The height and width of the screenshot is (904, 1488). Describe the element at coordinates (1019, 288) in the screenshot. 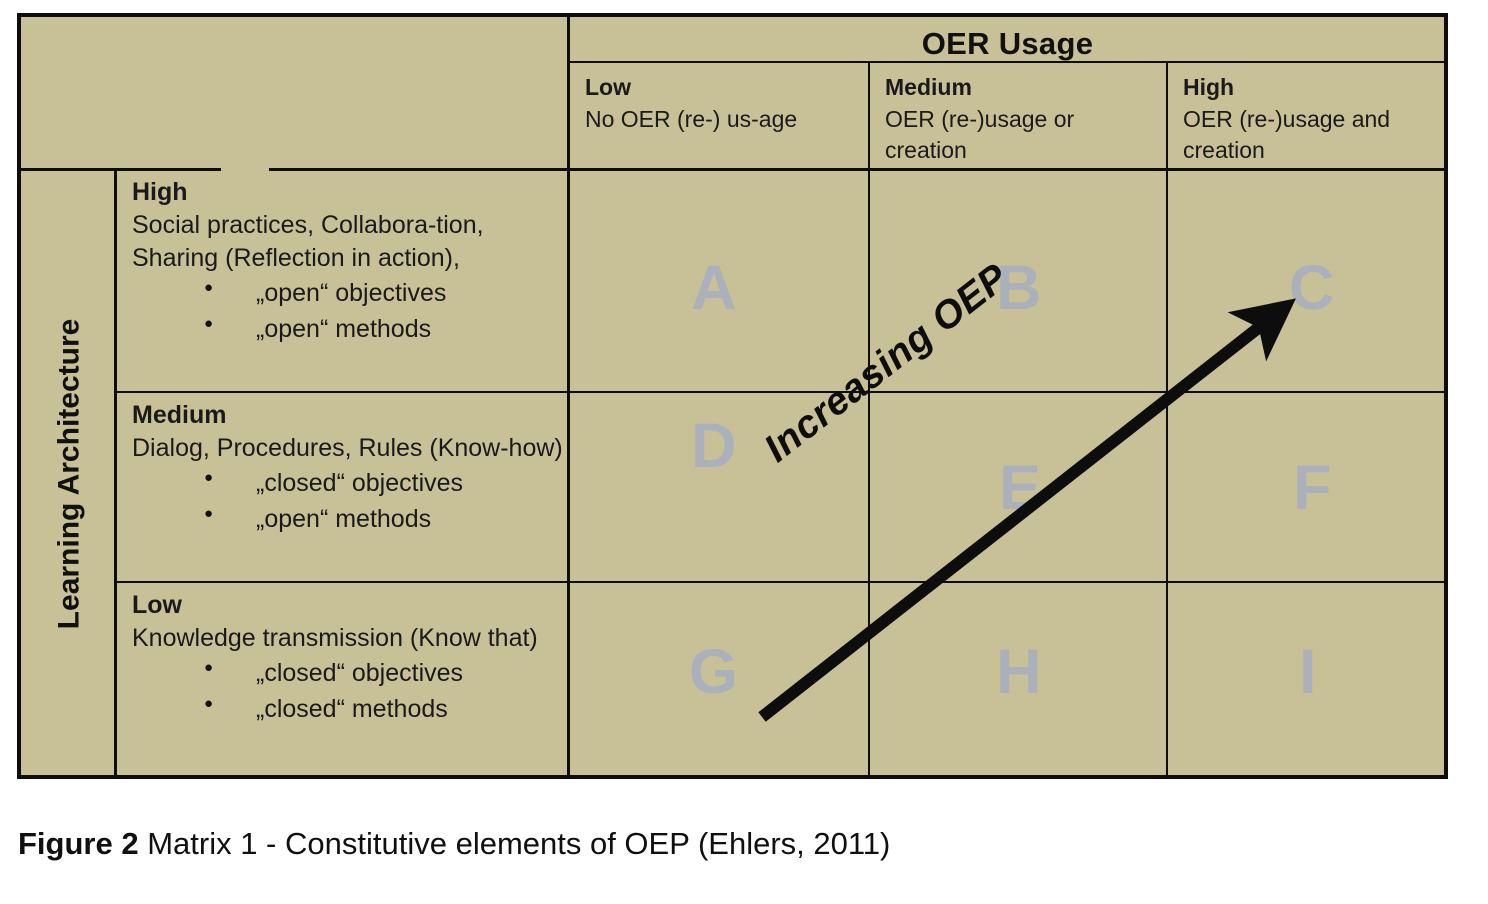

I see `matrix-cell-b: B` at that location.